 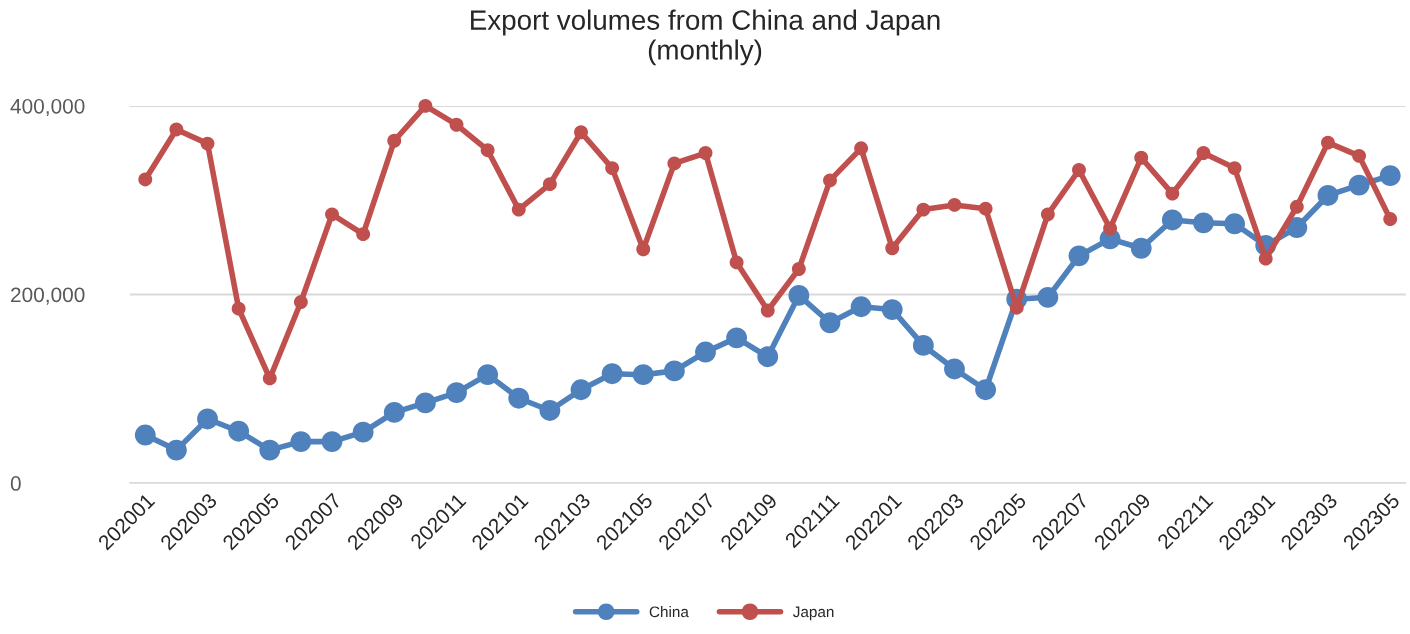 What do you see at coordinates (47, 107) in the screenshot?
I see `y-tick-label: 400,000` at bounding box center [47, 107].